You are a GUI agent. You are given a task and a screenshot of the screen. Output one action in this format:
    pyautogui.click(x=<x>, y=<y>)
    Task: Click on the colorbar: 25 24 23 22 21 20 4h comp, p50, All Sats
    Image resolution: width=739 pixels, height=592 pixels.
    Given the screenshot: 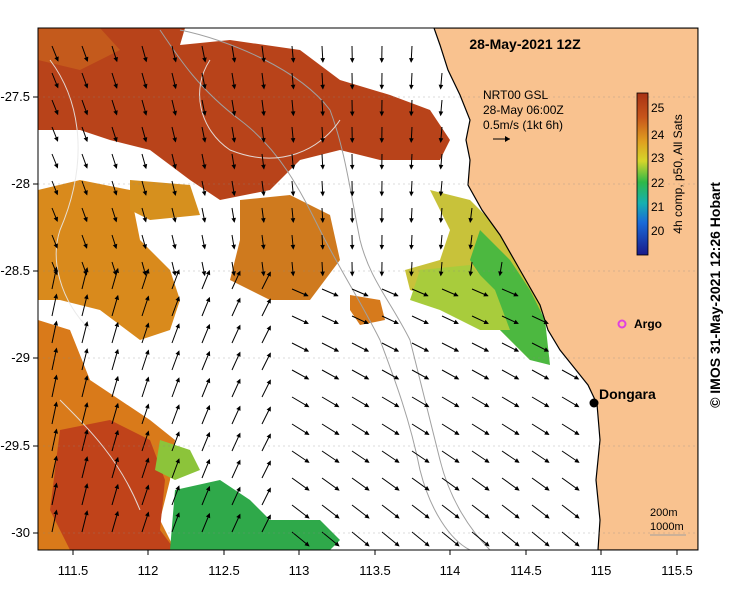 What is the action you would take?
    pyautogui.click(x=660, y=174)
    